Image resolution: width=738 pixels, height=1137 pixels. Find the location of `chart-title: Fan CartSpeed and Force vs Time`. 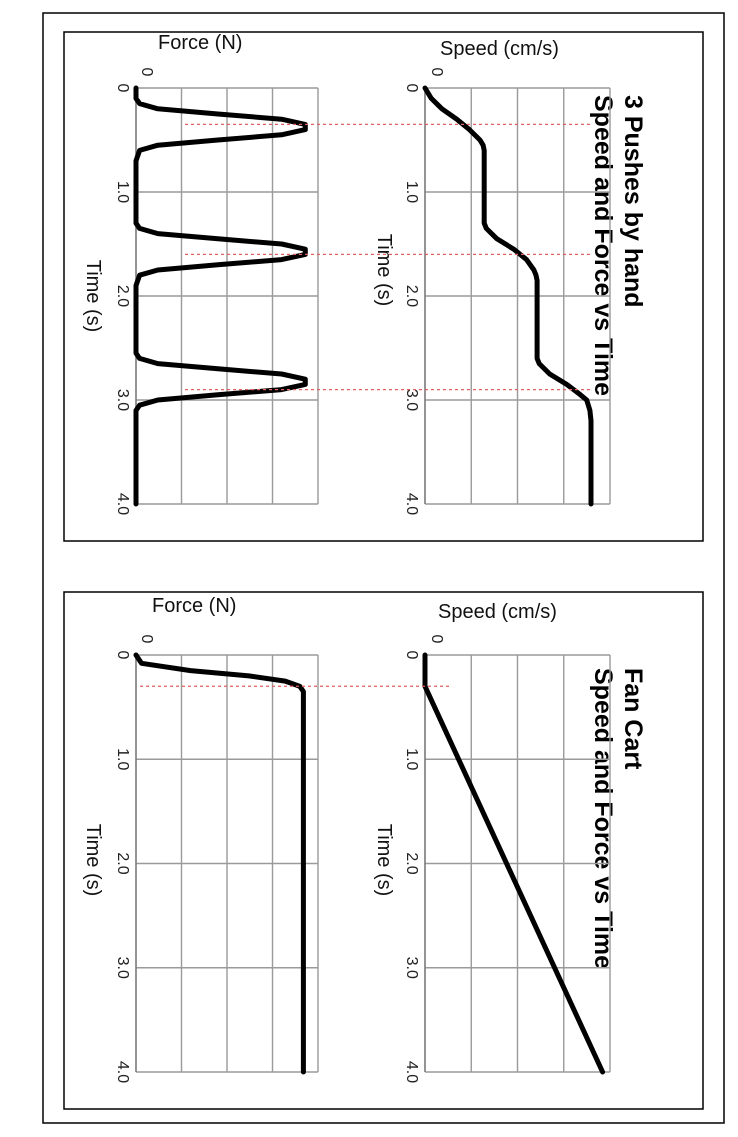

chart-title: Fan CartSpeed and Force vs Time is located at coordinates (618, 818).